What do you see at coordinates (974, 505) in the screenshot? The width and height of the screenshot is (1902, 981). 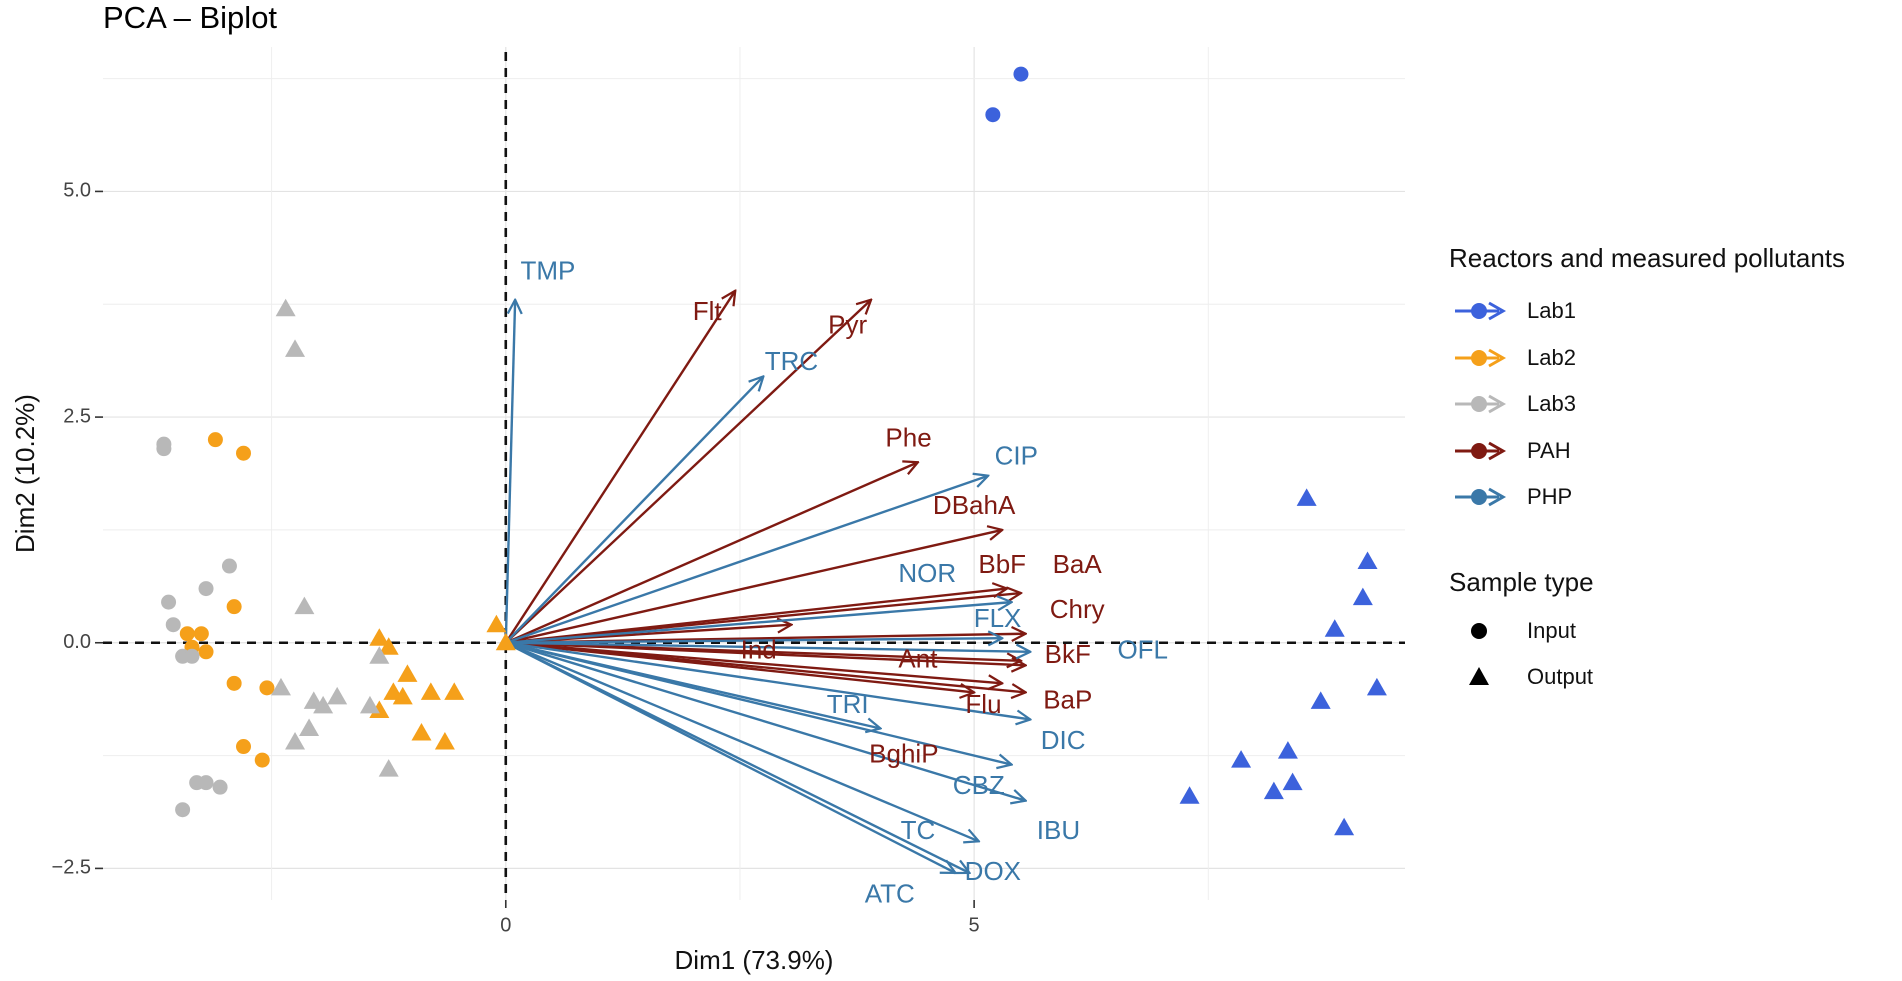 I see `vector-label-dbaha: DBahA` at bounding box center [974, 505].